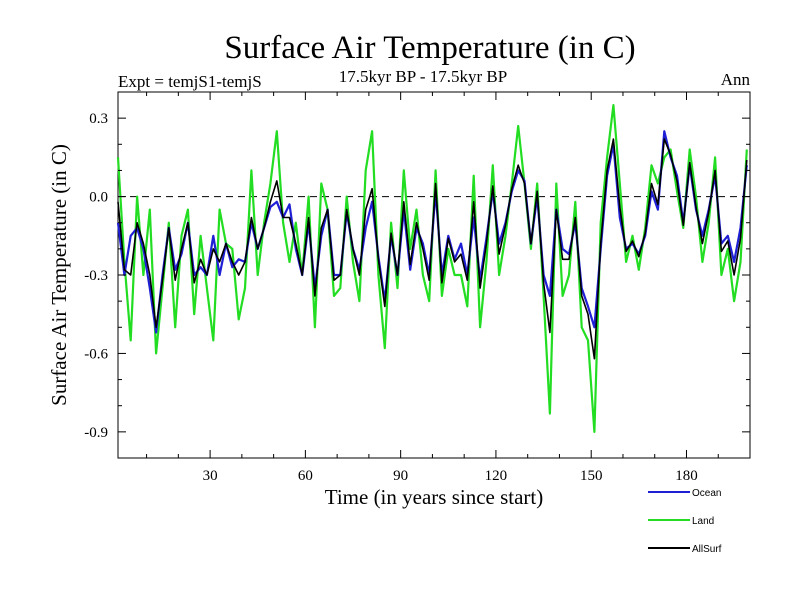 This screenshot has height=600, width=800. What do you see at coordinates (59, 275) in the screenshot?
I see `y-axis-label: Surface Air Temperature (in C)` at bounding box center [59, 275].